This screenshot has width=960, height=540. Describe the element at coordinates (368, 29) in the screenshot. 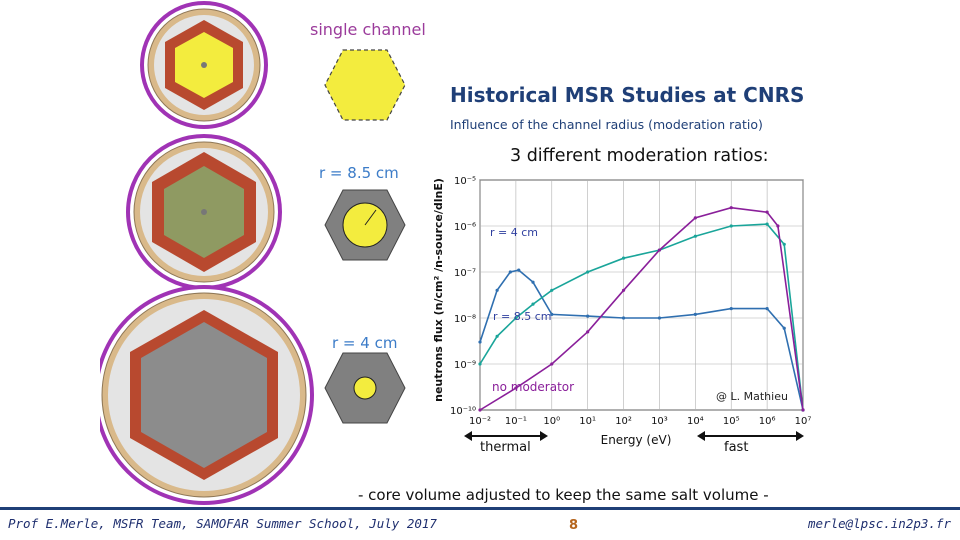

I see `label-single-channel: single channel` at that location.